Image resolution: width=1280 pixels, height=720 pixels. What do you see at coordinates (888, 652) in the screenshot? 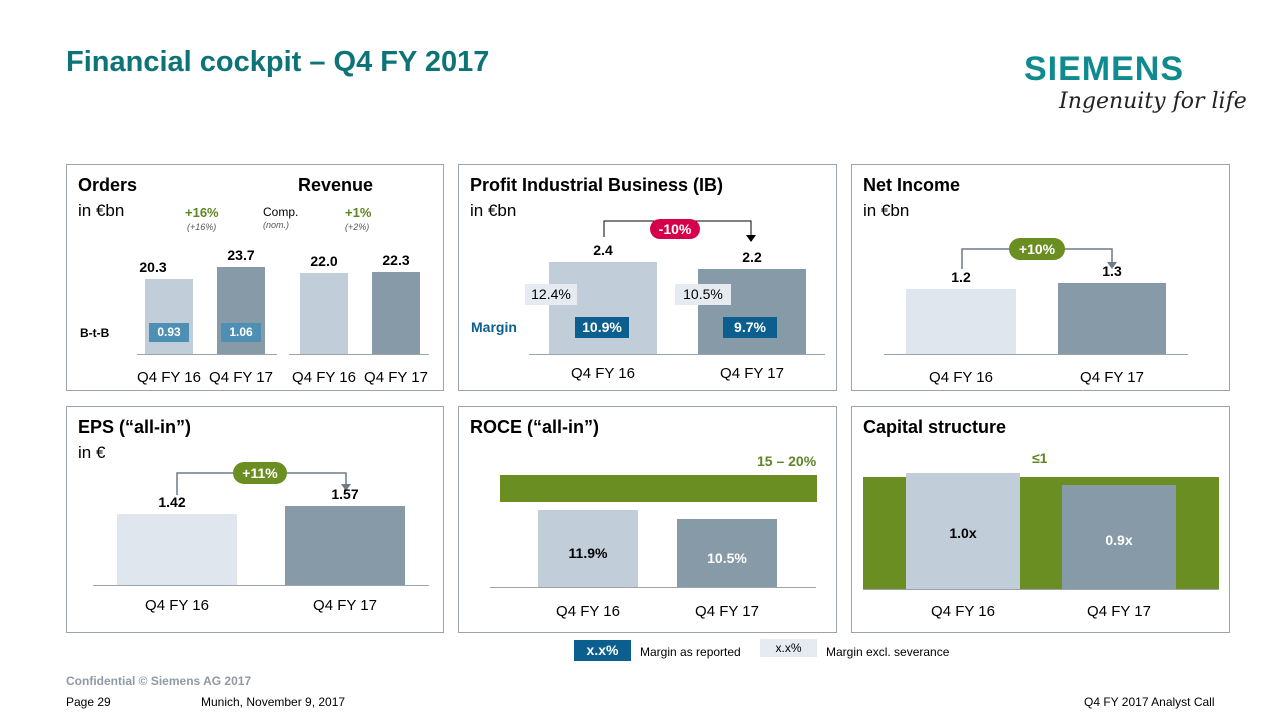
I see `legend-excl-text: Margin excl. severance` at bounding box center [888, 652].